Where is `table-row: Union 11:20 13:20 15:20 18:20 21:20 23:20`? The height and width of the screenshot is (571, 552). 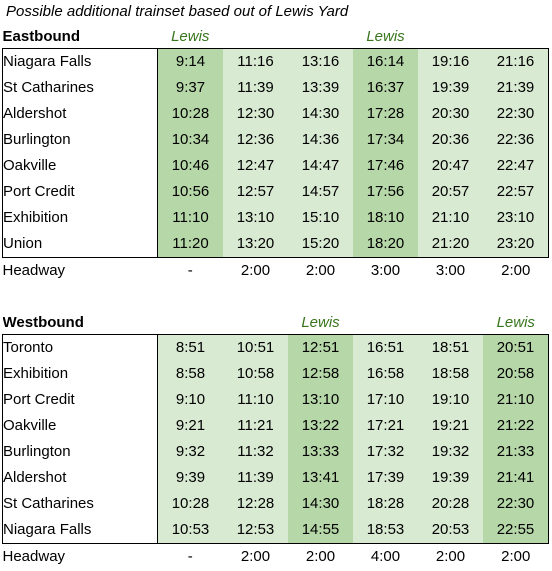 table-row: Union 11:20 13:20 15:20 18:20 21:20 23:20 is located at coordinates (275, 244).